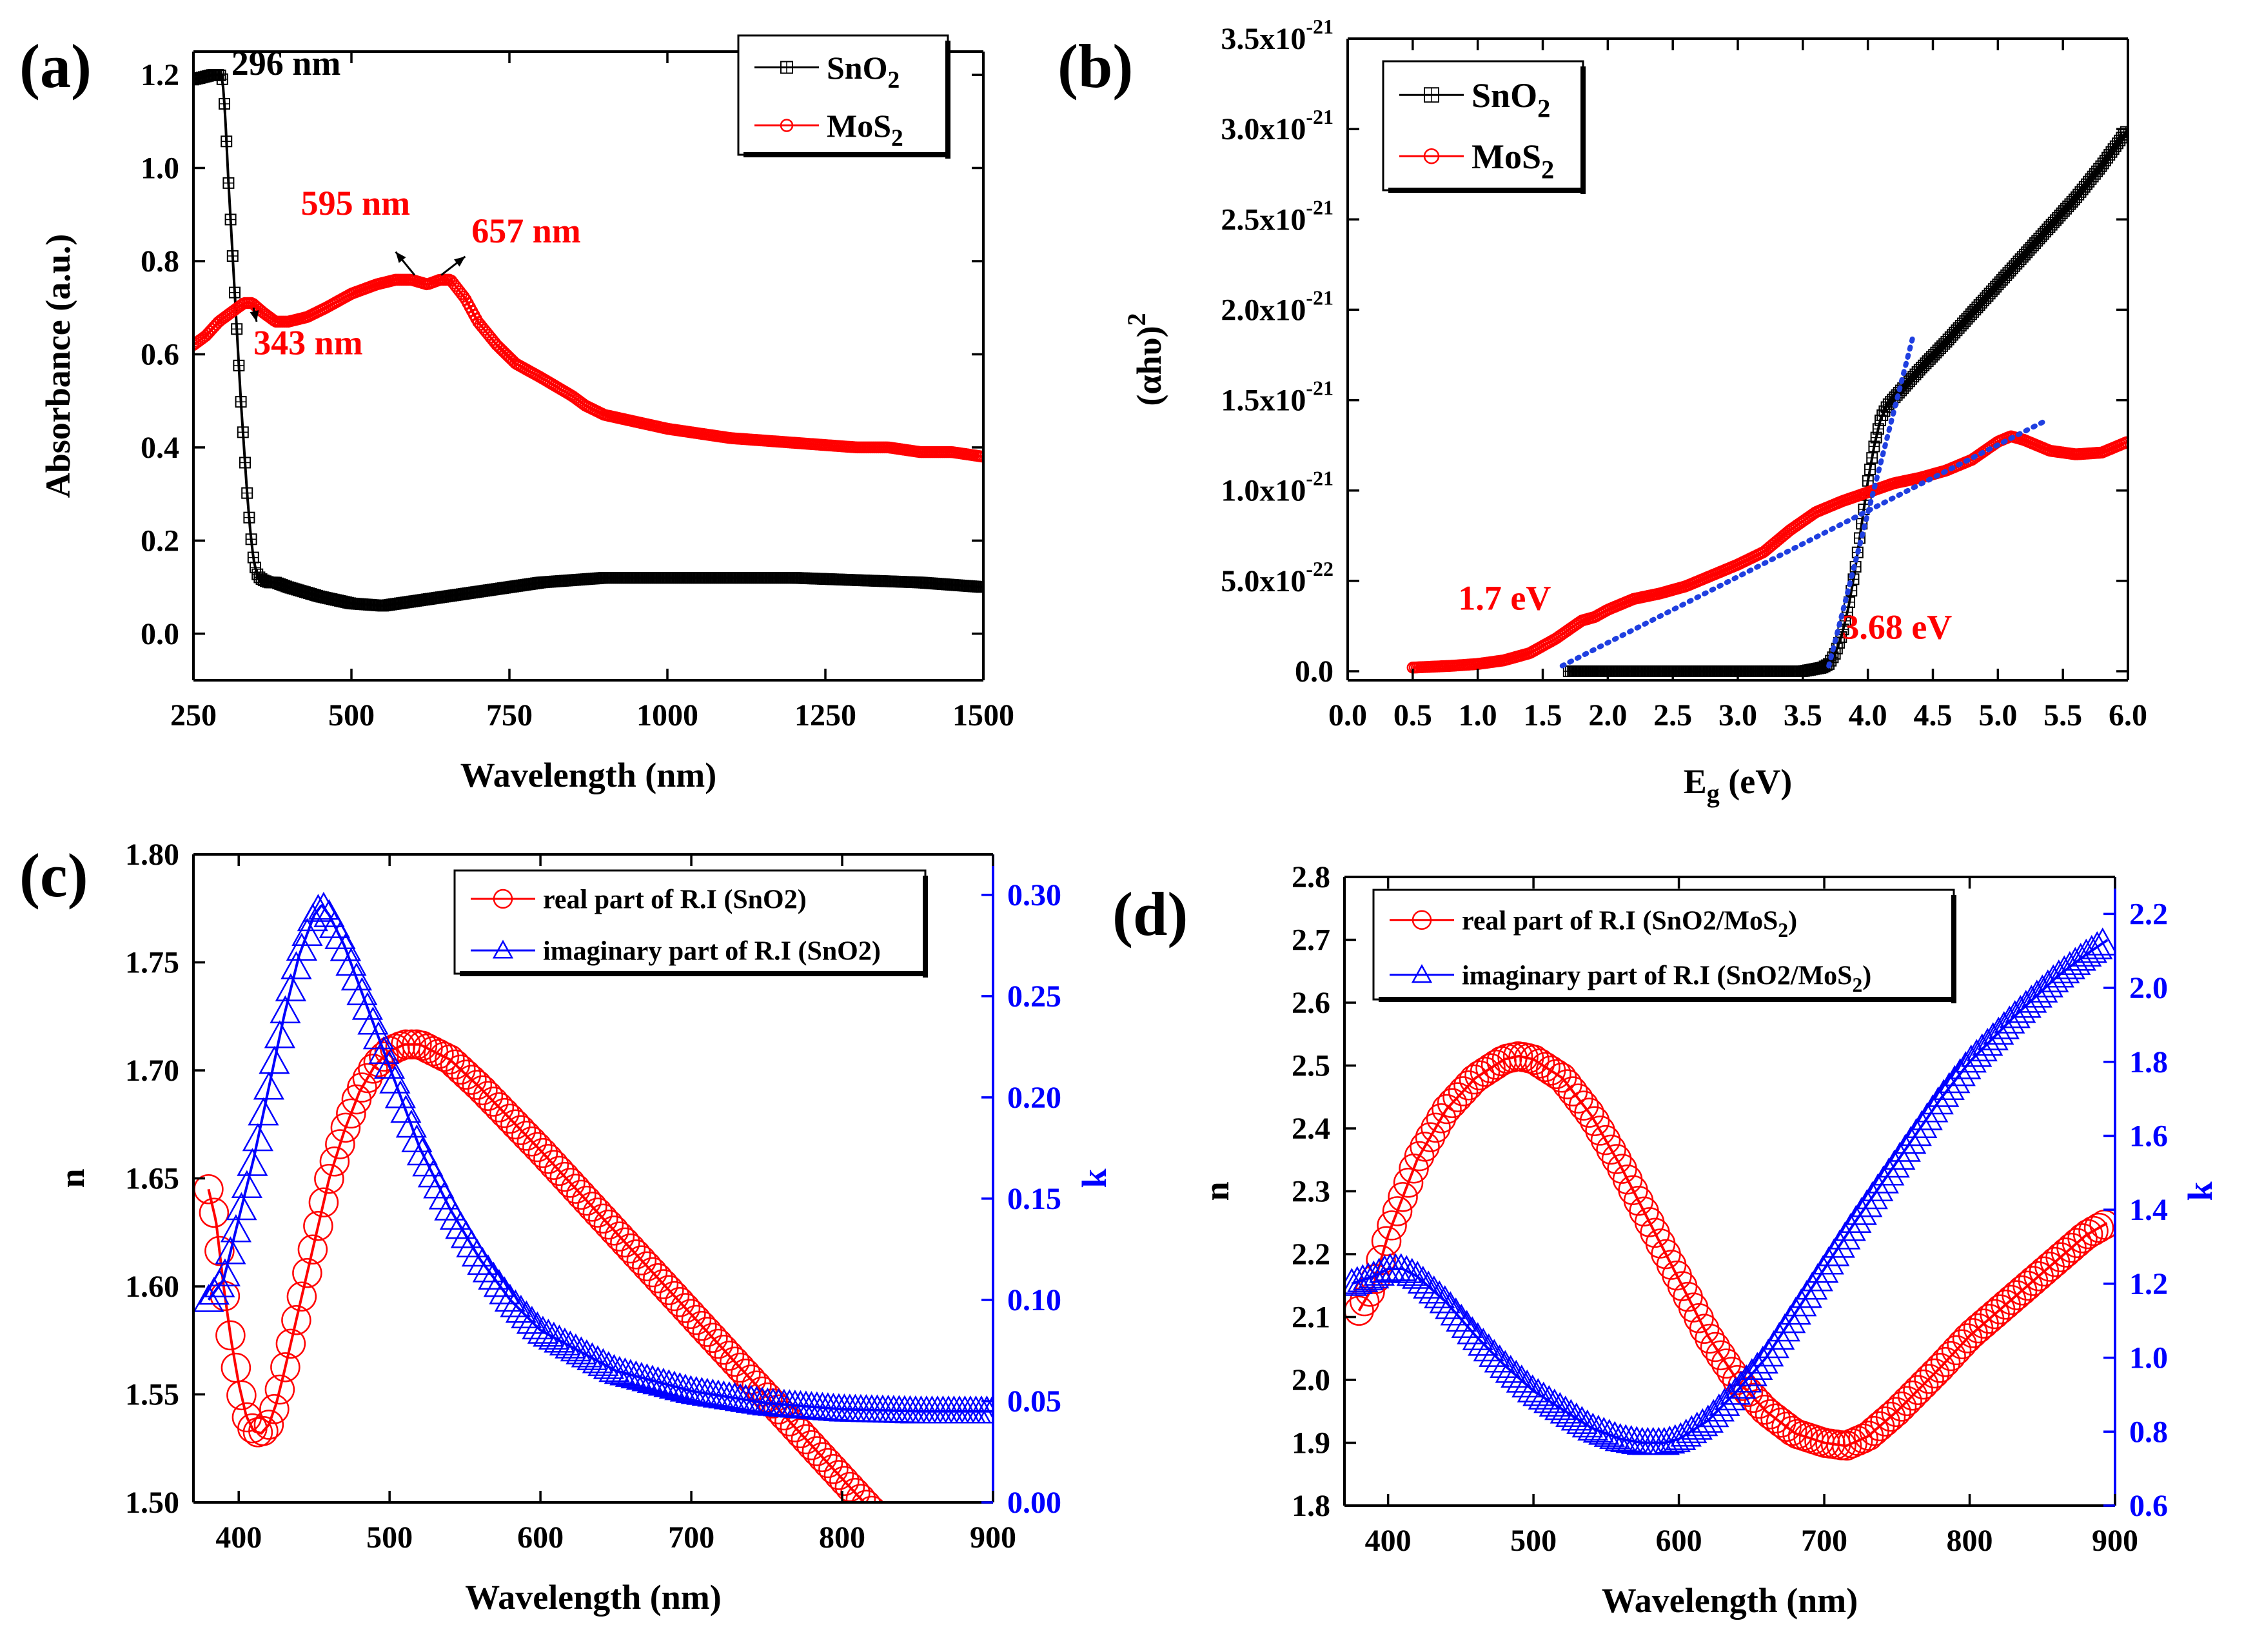 The image size is (2244, 1652). What do you see at coordinates (1767, 552) in the screenshot?
I see `series-MoS2` at bounding box center [1767, 552].